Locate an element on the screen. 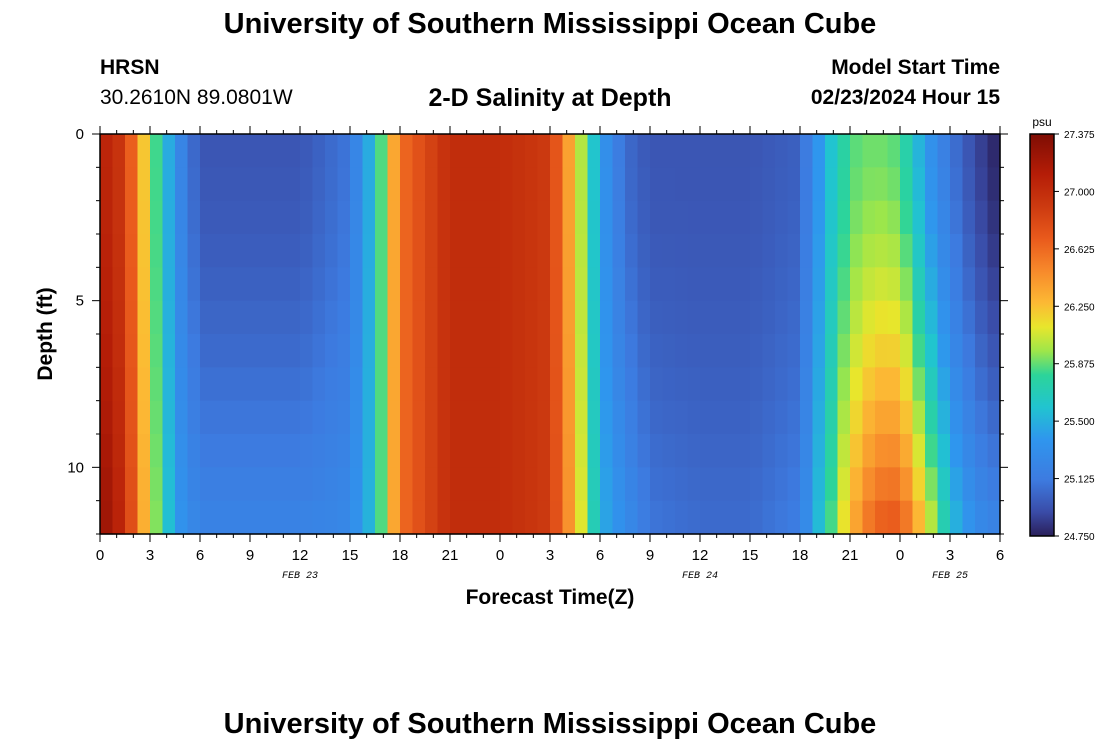  colorbar-tick-label: 25.125 is located at coordinates (1079, 480).